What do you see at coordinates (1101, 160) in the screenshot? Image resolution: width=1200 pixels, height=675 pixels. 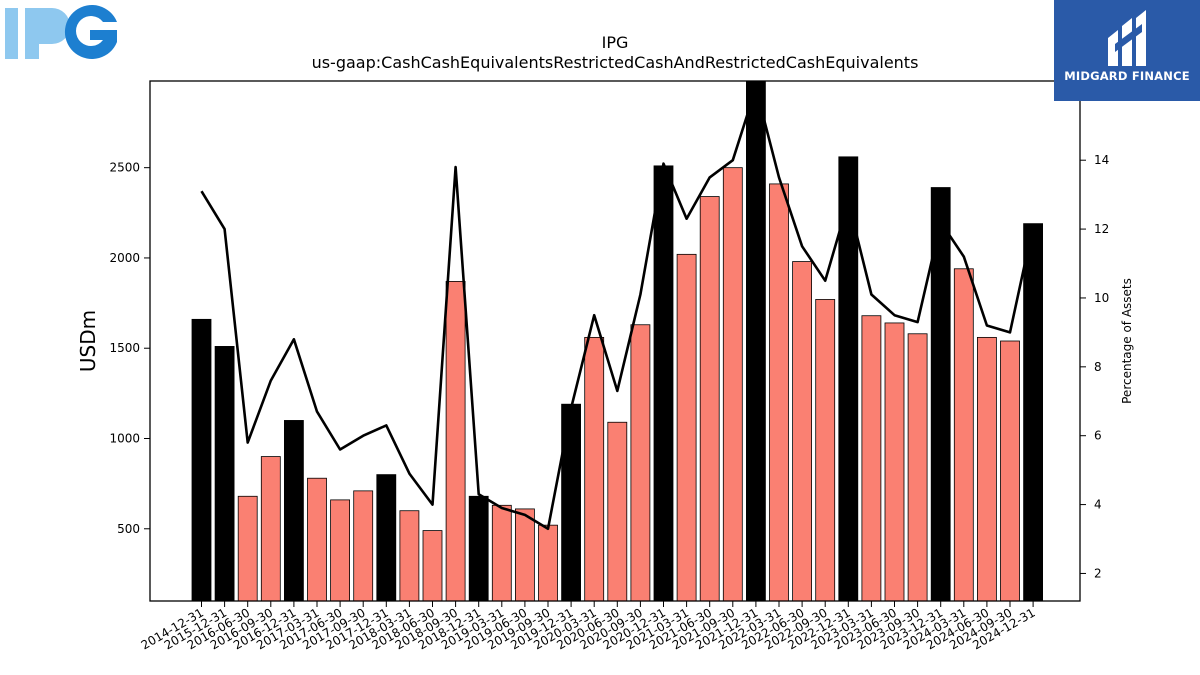 I see `y2-tick-label: 14` at bounding box center [1101, 160].